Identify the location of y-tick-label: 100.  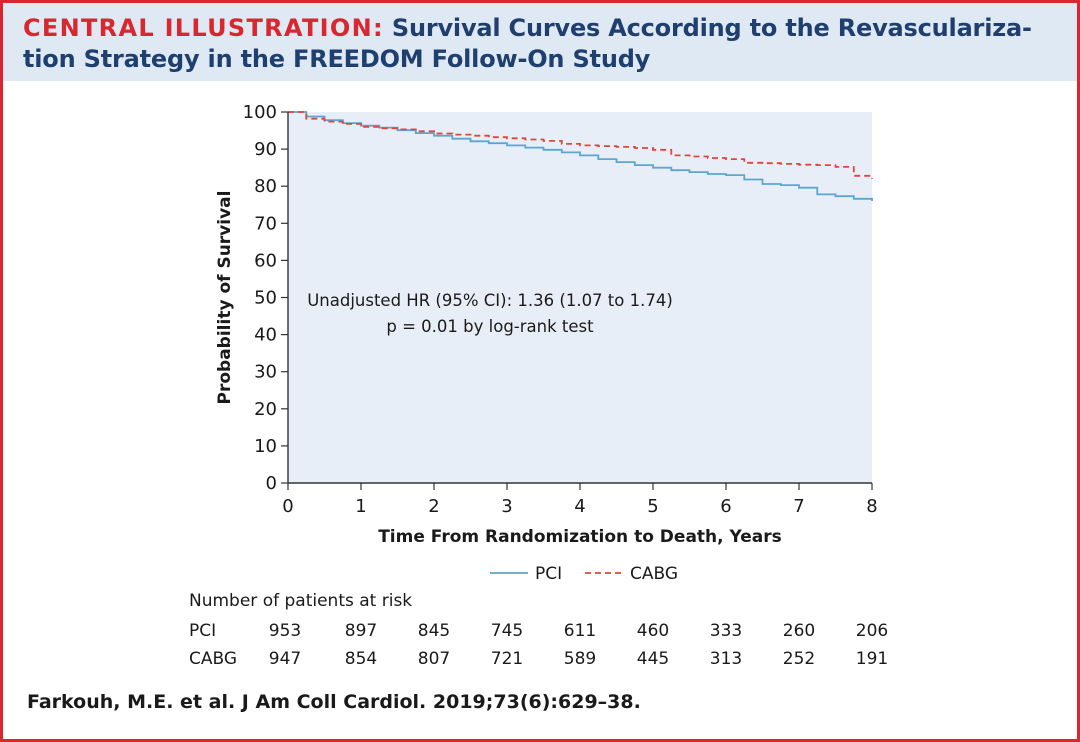
(260, 112).